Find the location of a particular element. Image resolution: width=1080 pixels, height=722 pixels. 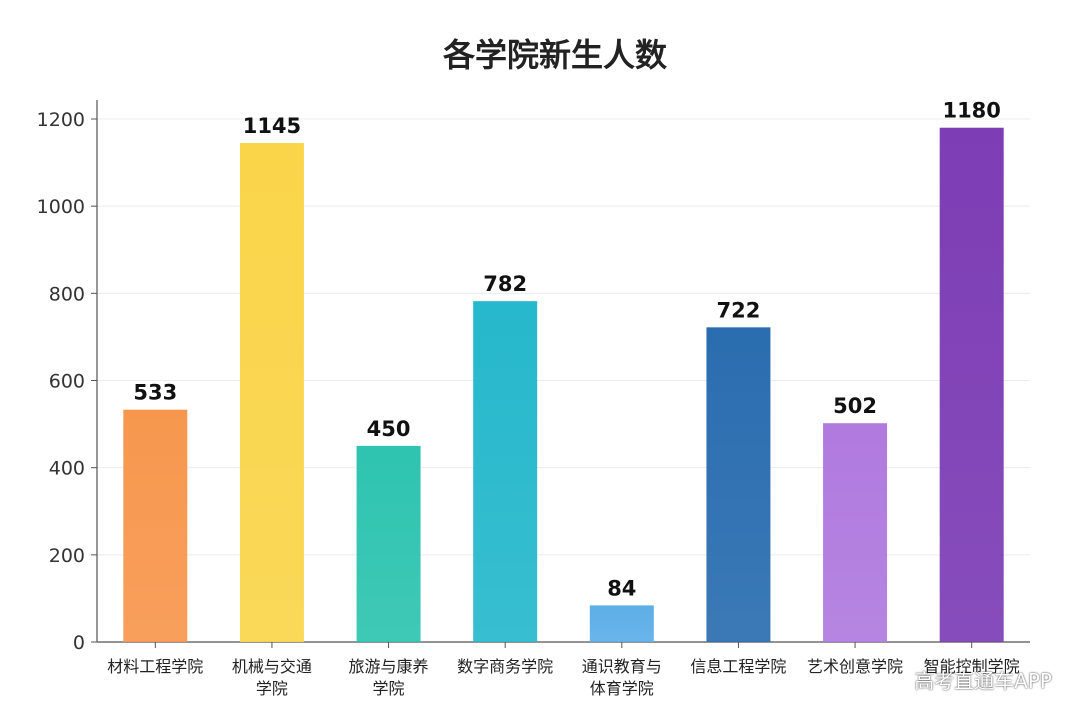

data-label: 722 is located at coordinates (739, 310).